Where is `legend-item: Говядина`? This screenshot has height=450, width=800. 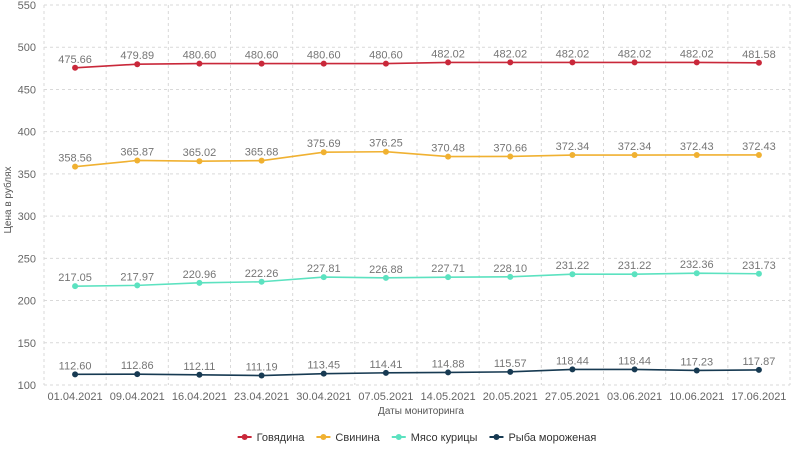
legend-item: Говядина is located at coordinates (271, 438).